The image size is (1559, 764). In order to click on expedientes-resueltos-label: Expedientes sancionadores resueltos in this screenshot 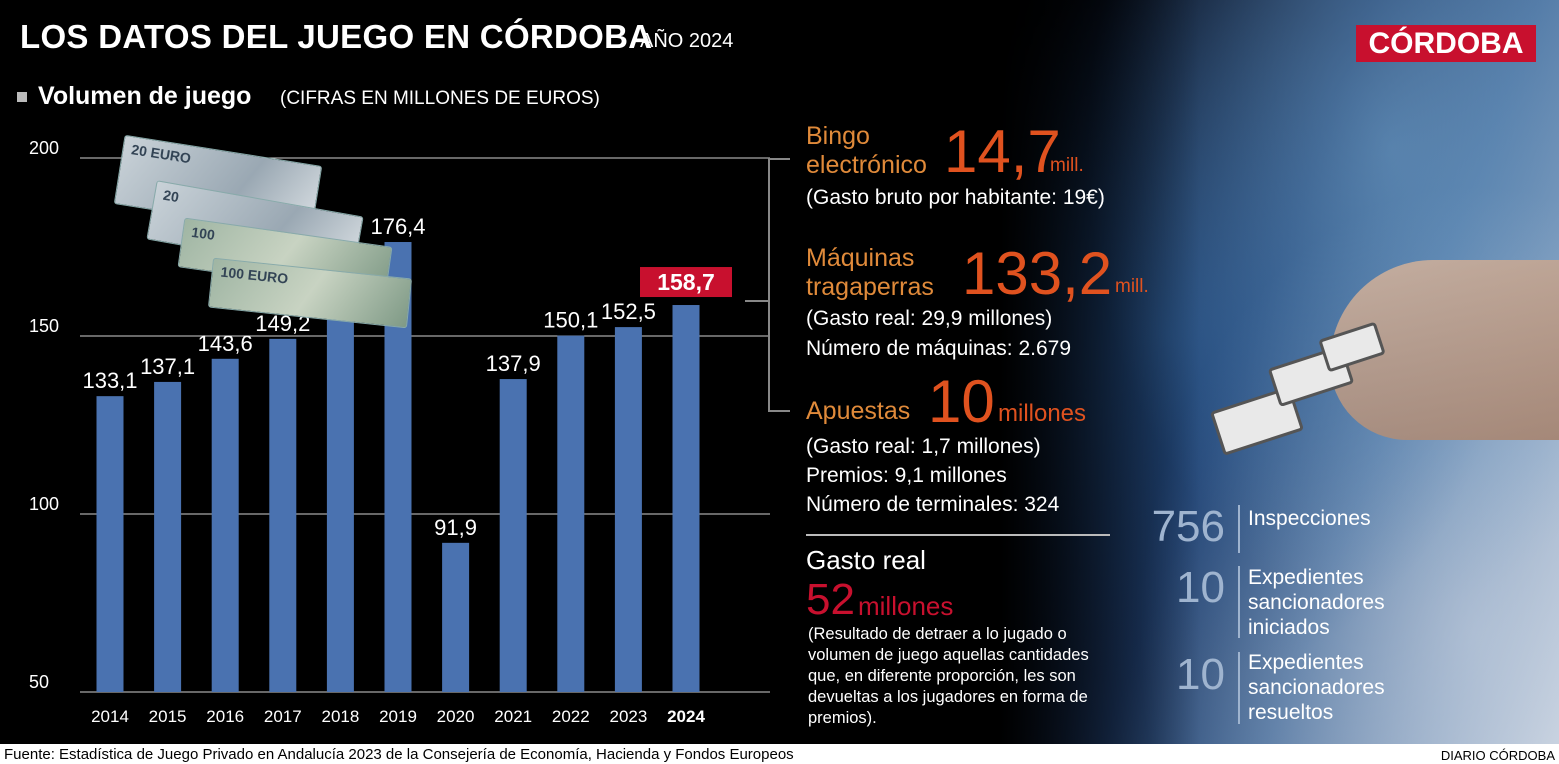, I will do `click(1316, 687)`.